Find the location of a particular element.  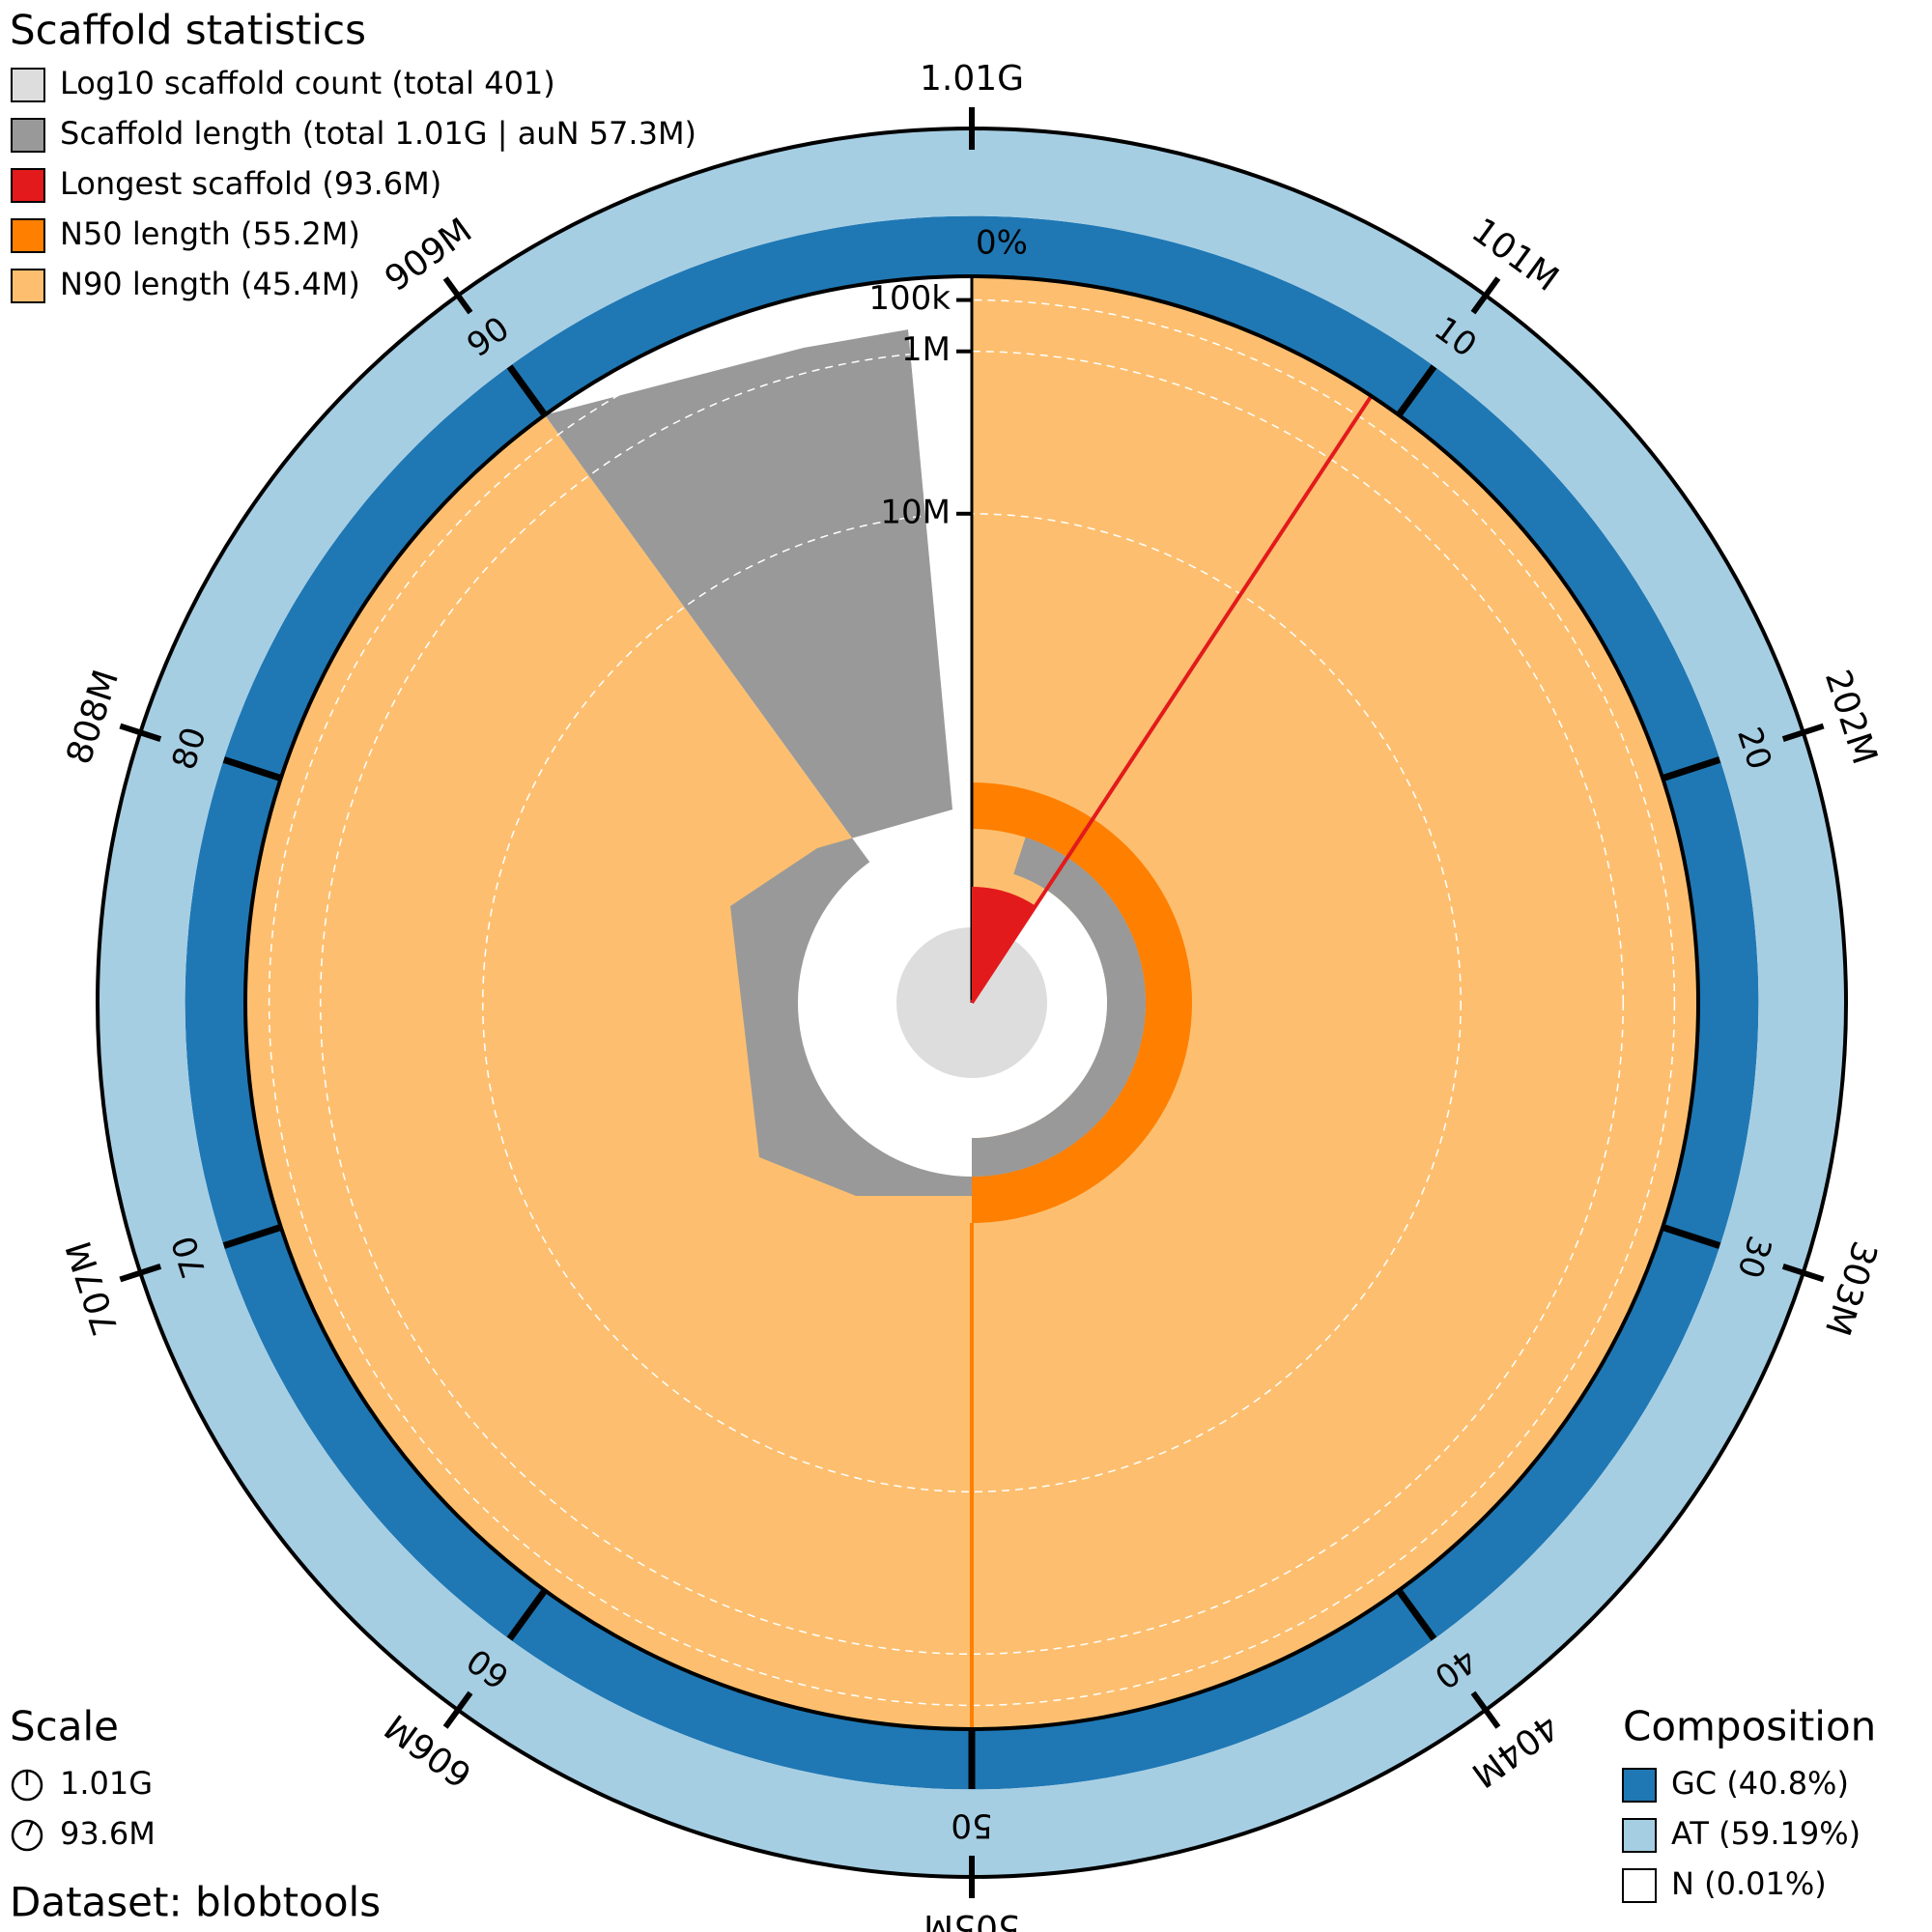

legend-label: N50 length (55.2M) is located at coordinates (210, 233).